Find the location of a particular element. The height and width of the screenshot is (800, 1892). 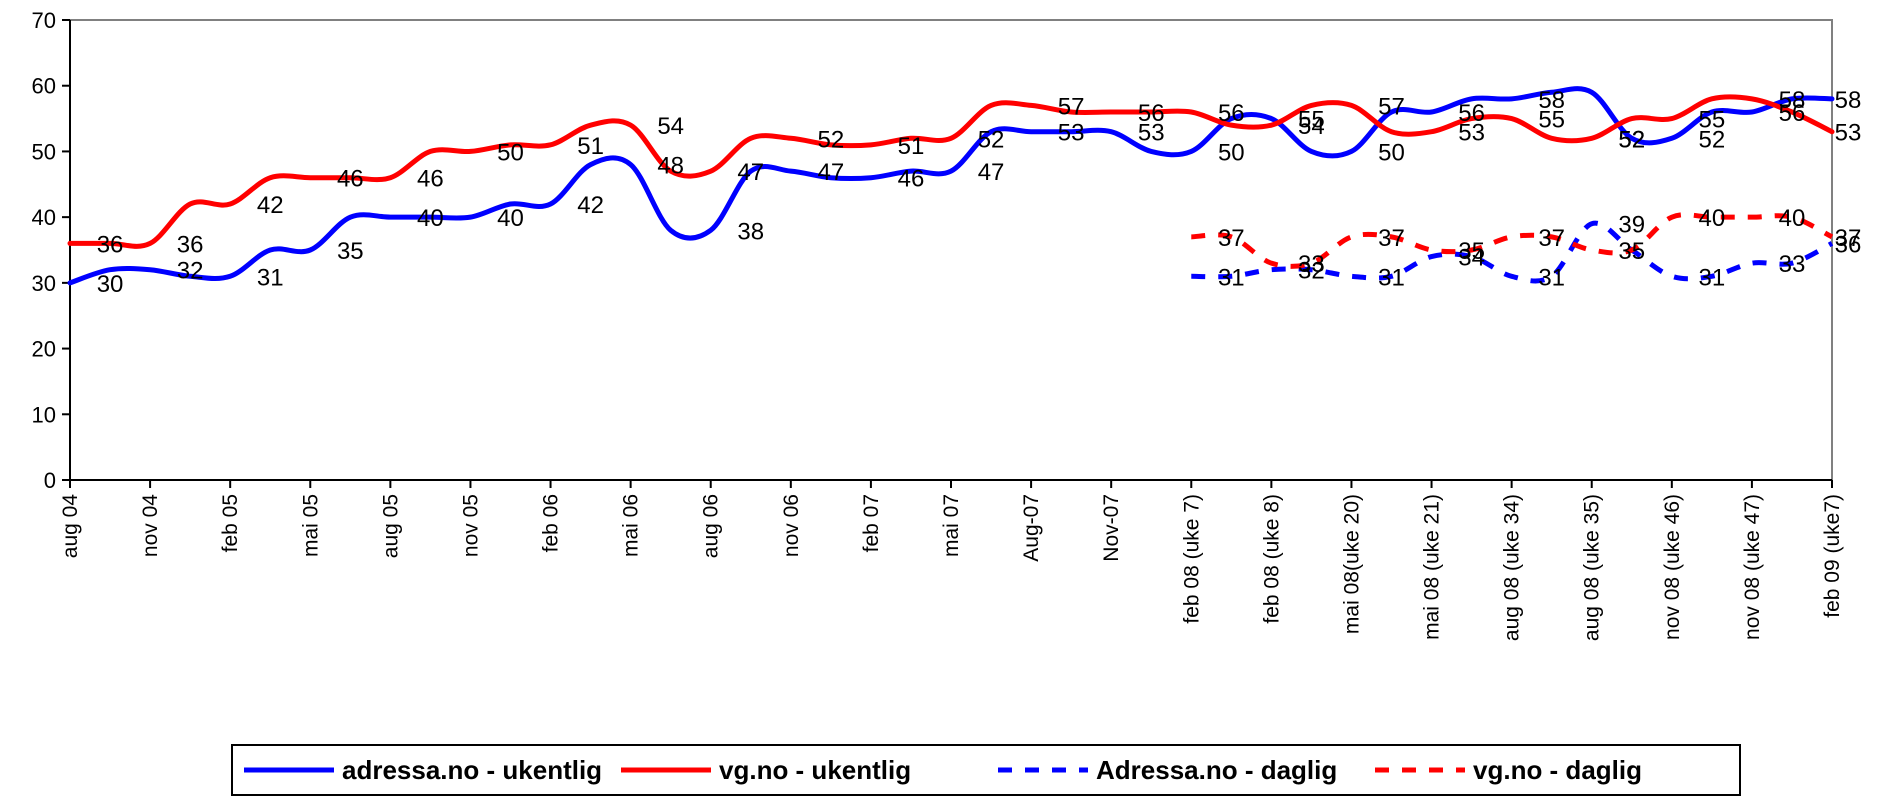

legend-label-1: vg.no - ukentlig is located at coordinates (815, 770).